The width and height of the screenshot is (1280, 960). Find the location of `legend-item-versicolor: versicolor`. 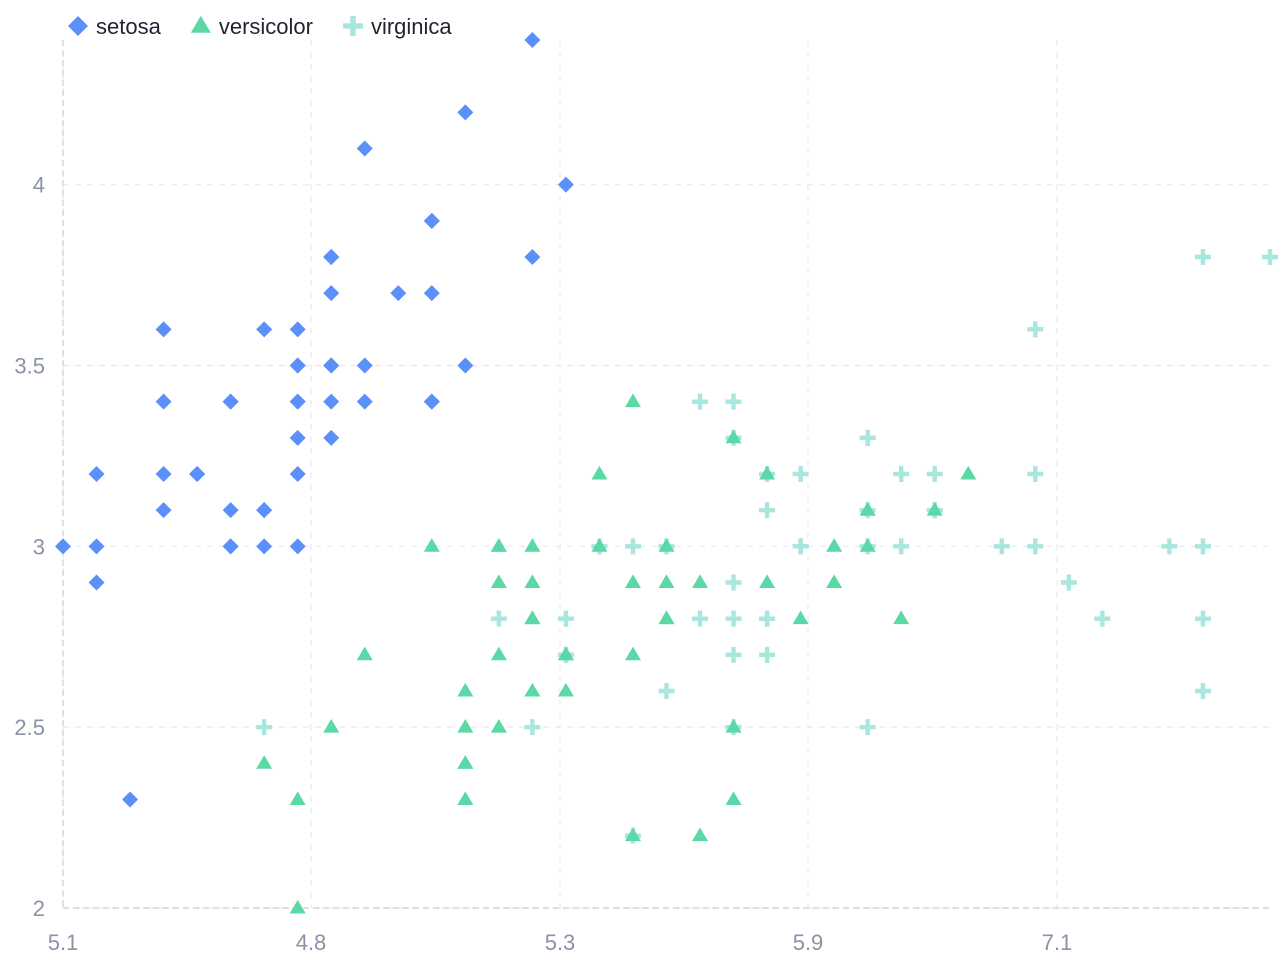

legend-item-versicolor: versicolor is located at coordinates (251, 26).